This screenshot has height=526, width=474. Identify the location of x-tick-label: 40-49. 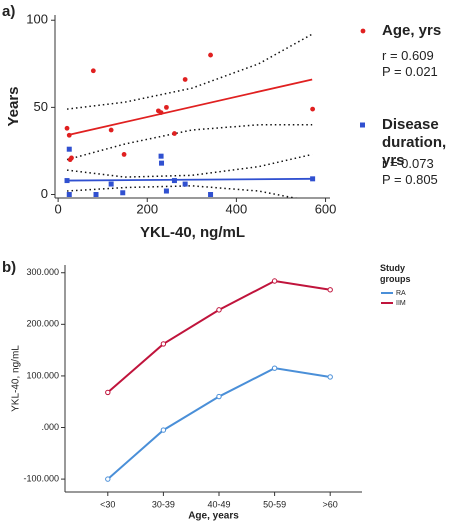
(218, 504).